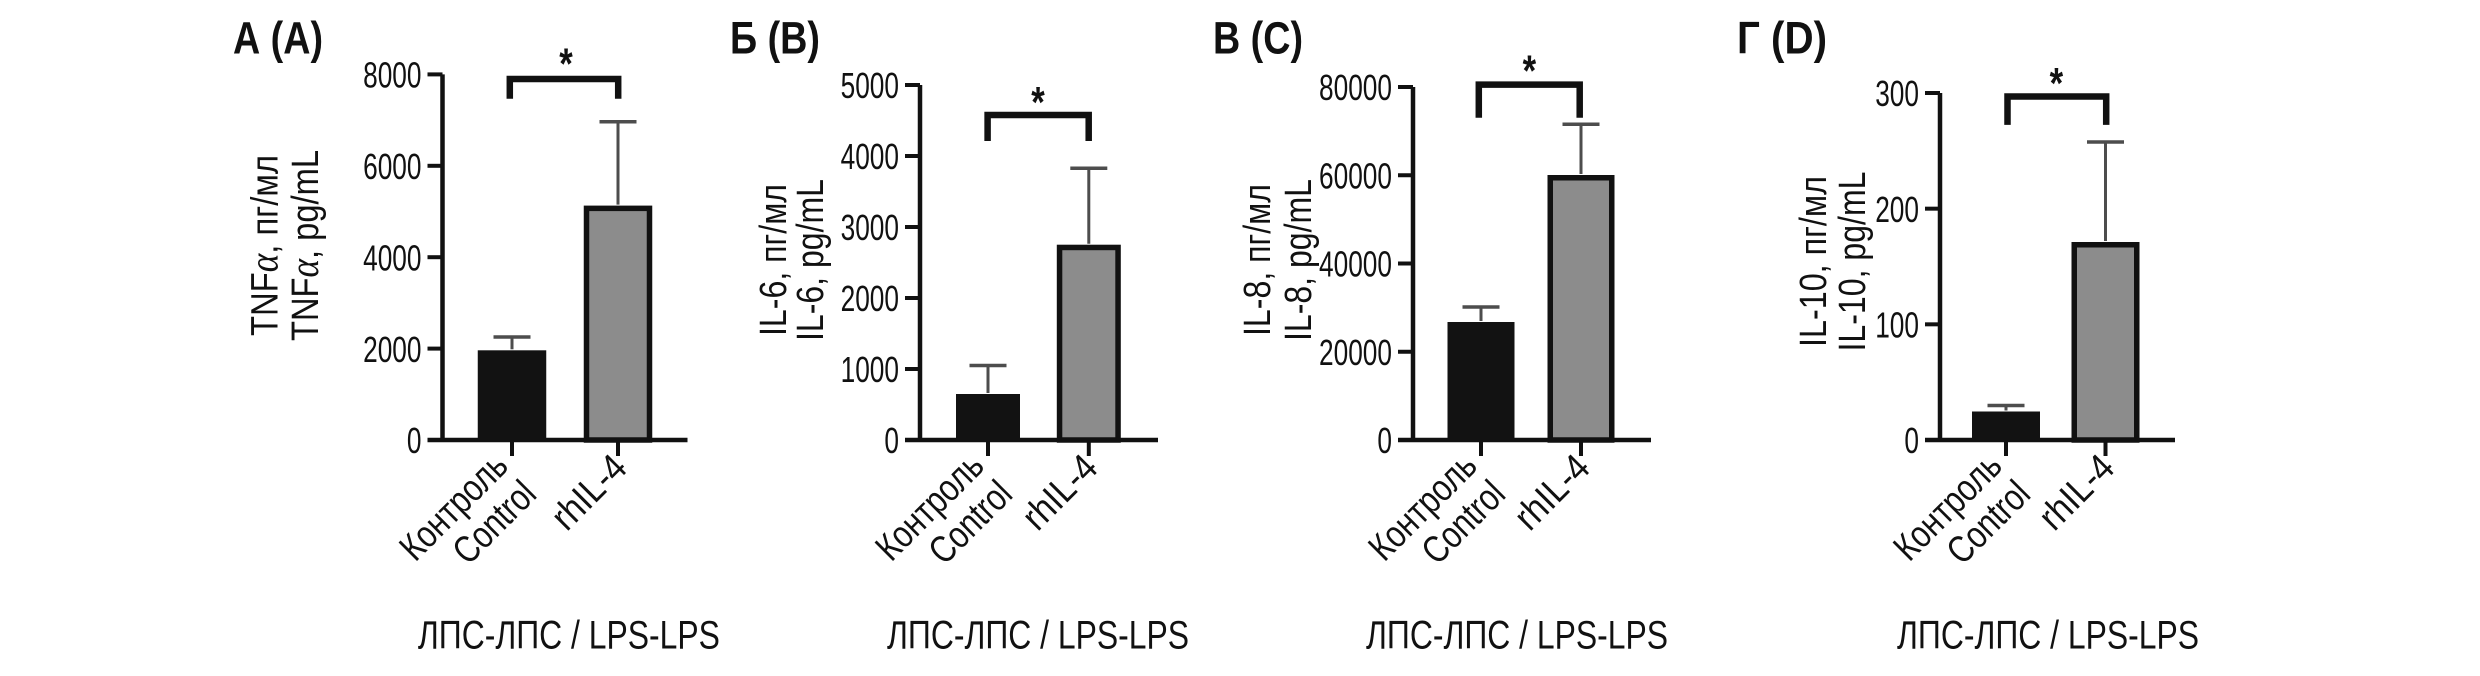 Image resolution: width=2480 pixels, height=676 pixels. I want to click on svg-text: А (А), so click(278, 38).